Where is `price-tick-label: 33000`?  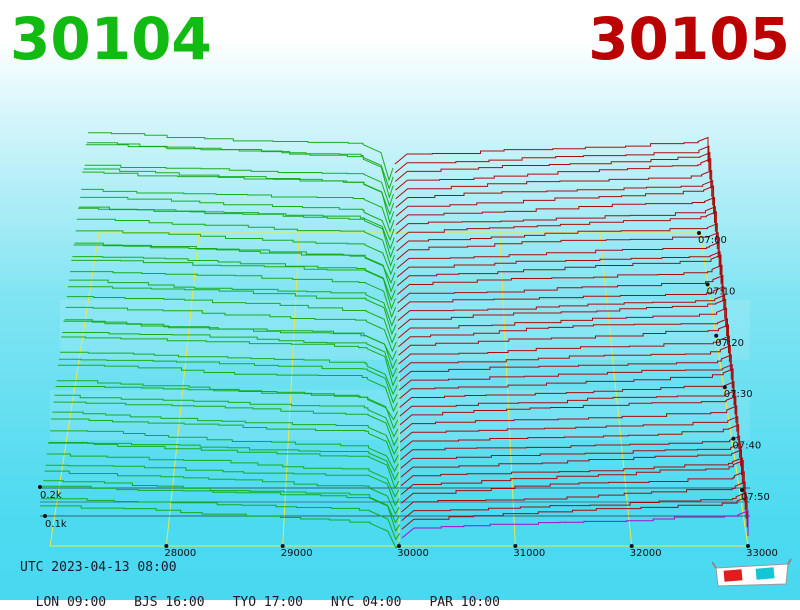 price-tick-label: 33000 is located at coordinates (762, 553).